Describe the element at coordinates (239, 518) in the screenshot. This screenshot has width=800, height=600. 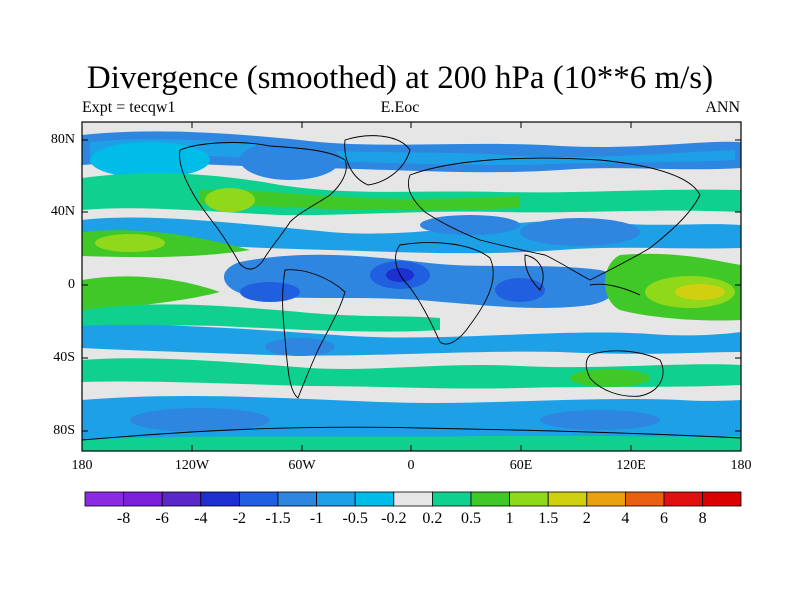
I see `colorbar-label: -2` at that location.